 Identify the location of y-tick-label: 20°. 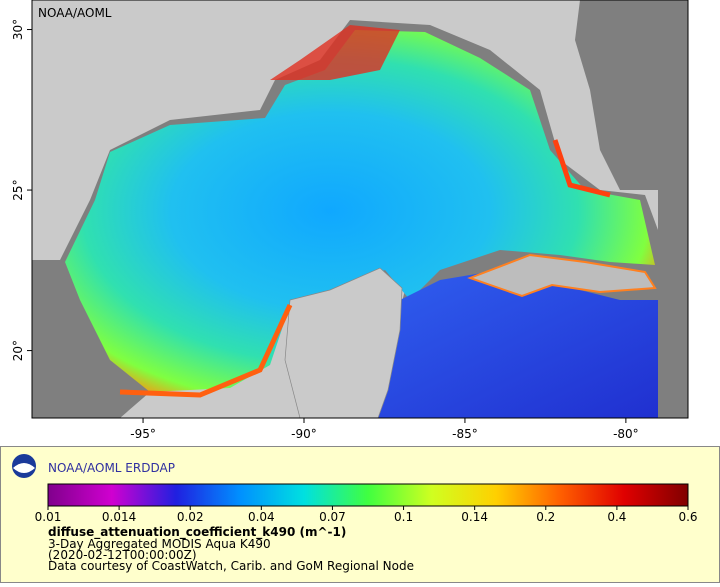
(18, 350).